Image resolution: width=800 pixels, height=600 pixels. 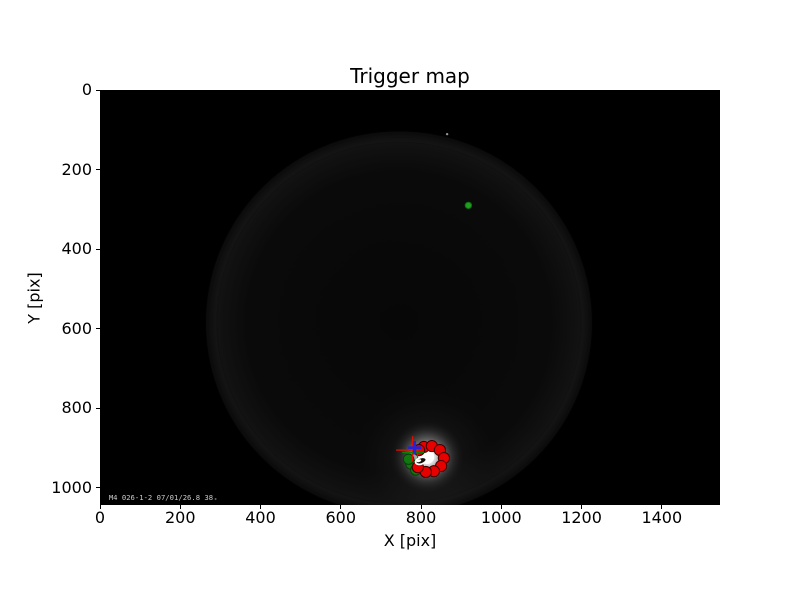 I want to click on blue-cross-marker, so click(x=415, y=447).